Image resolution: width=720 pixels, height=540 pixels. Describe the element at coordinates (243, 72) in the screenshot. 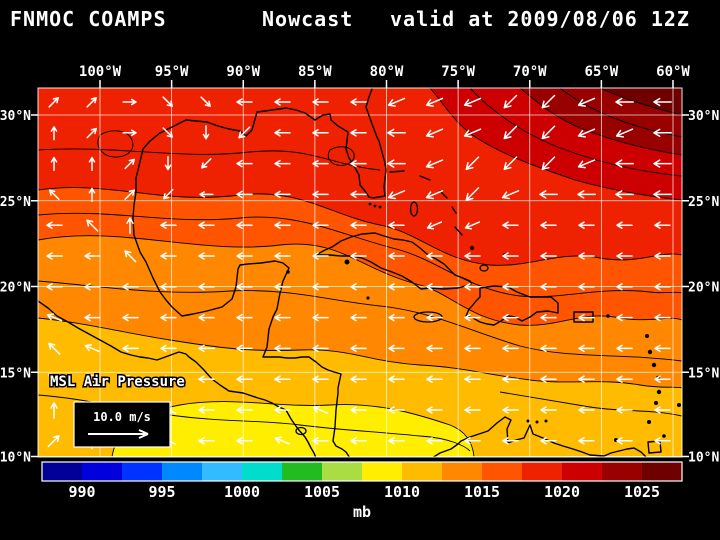

I see `lon-label: 90°W` at that location.